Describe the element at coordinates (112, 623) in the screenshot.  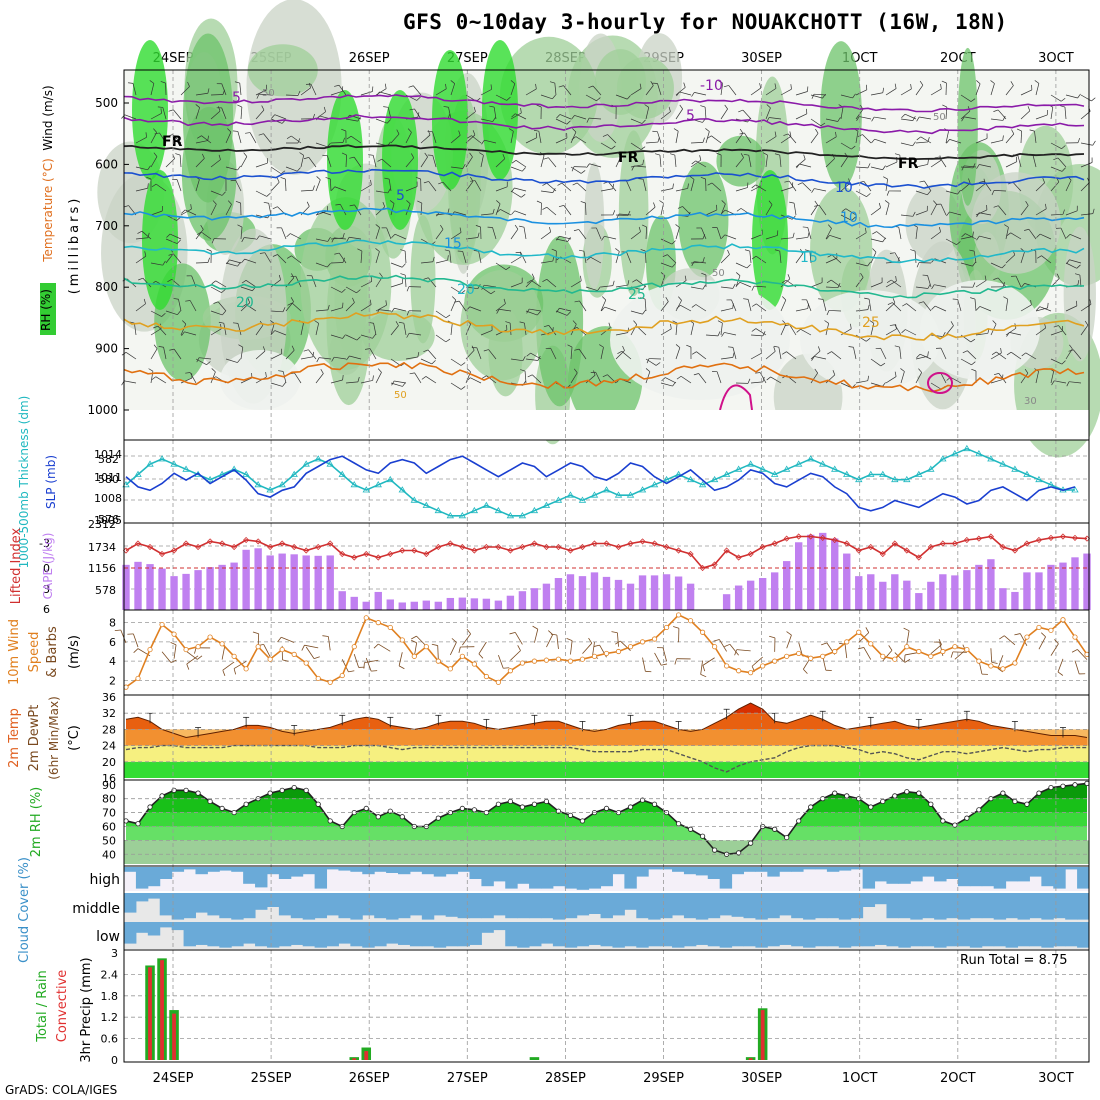
I see `wind-speed-tick-label: 8` at that location.